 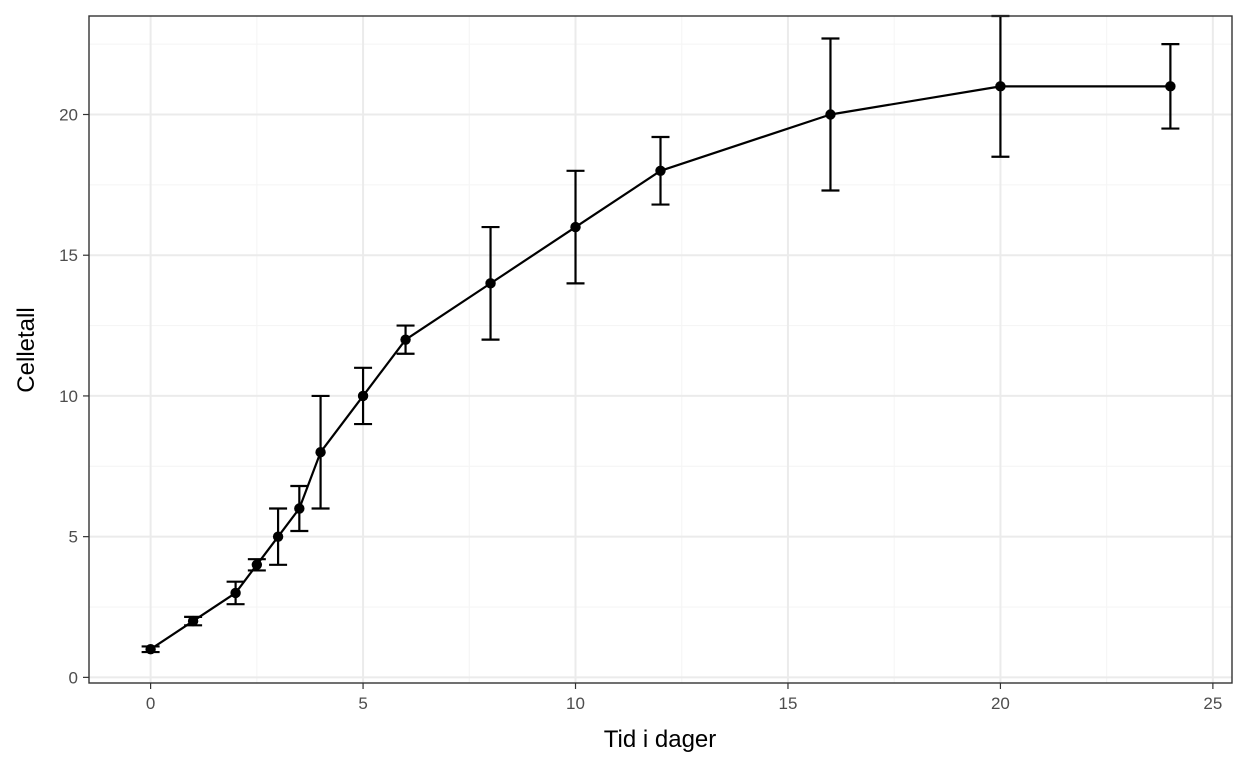 I want to click on x-tick-label: 5, so click(x=362, y=703).